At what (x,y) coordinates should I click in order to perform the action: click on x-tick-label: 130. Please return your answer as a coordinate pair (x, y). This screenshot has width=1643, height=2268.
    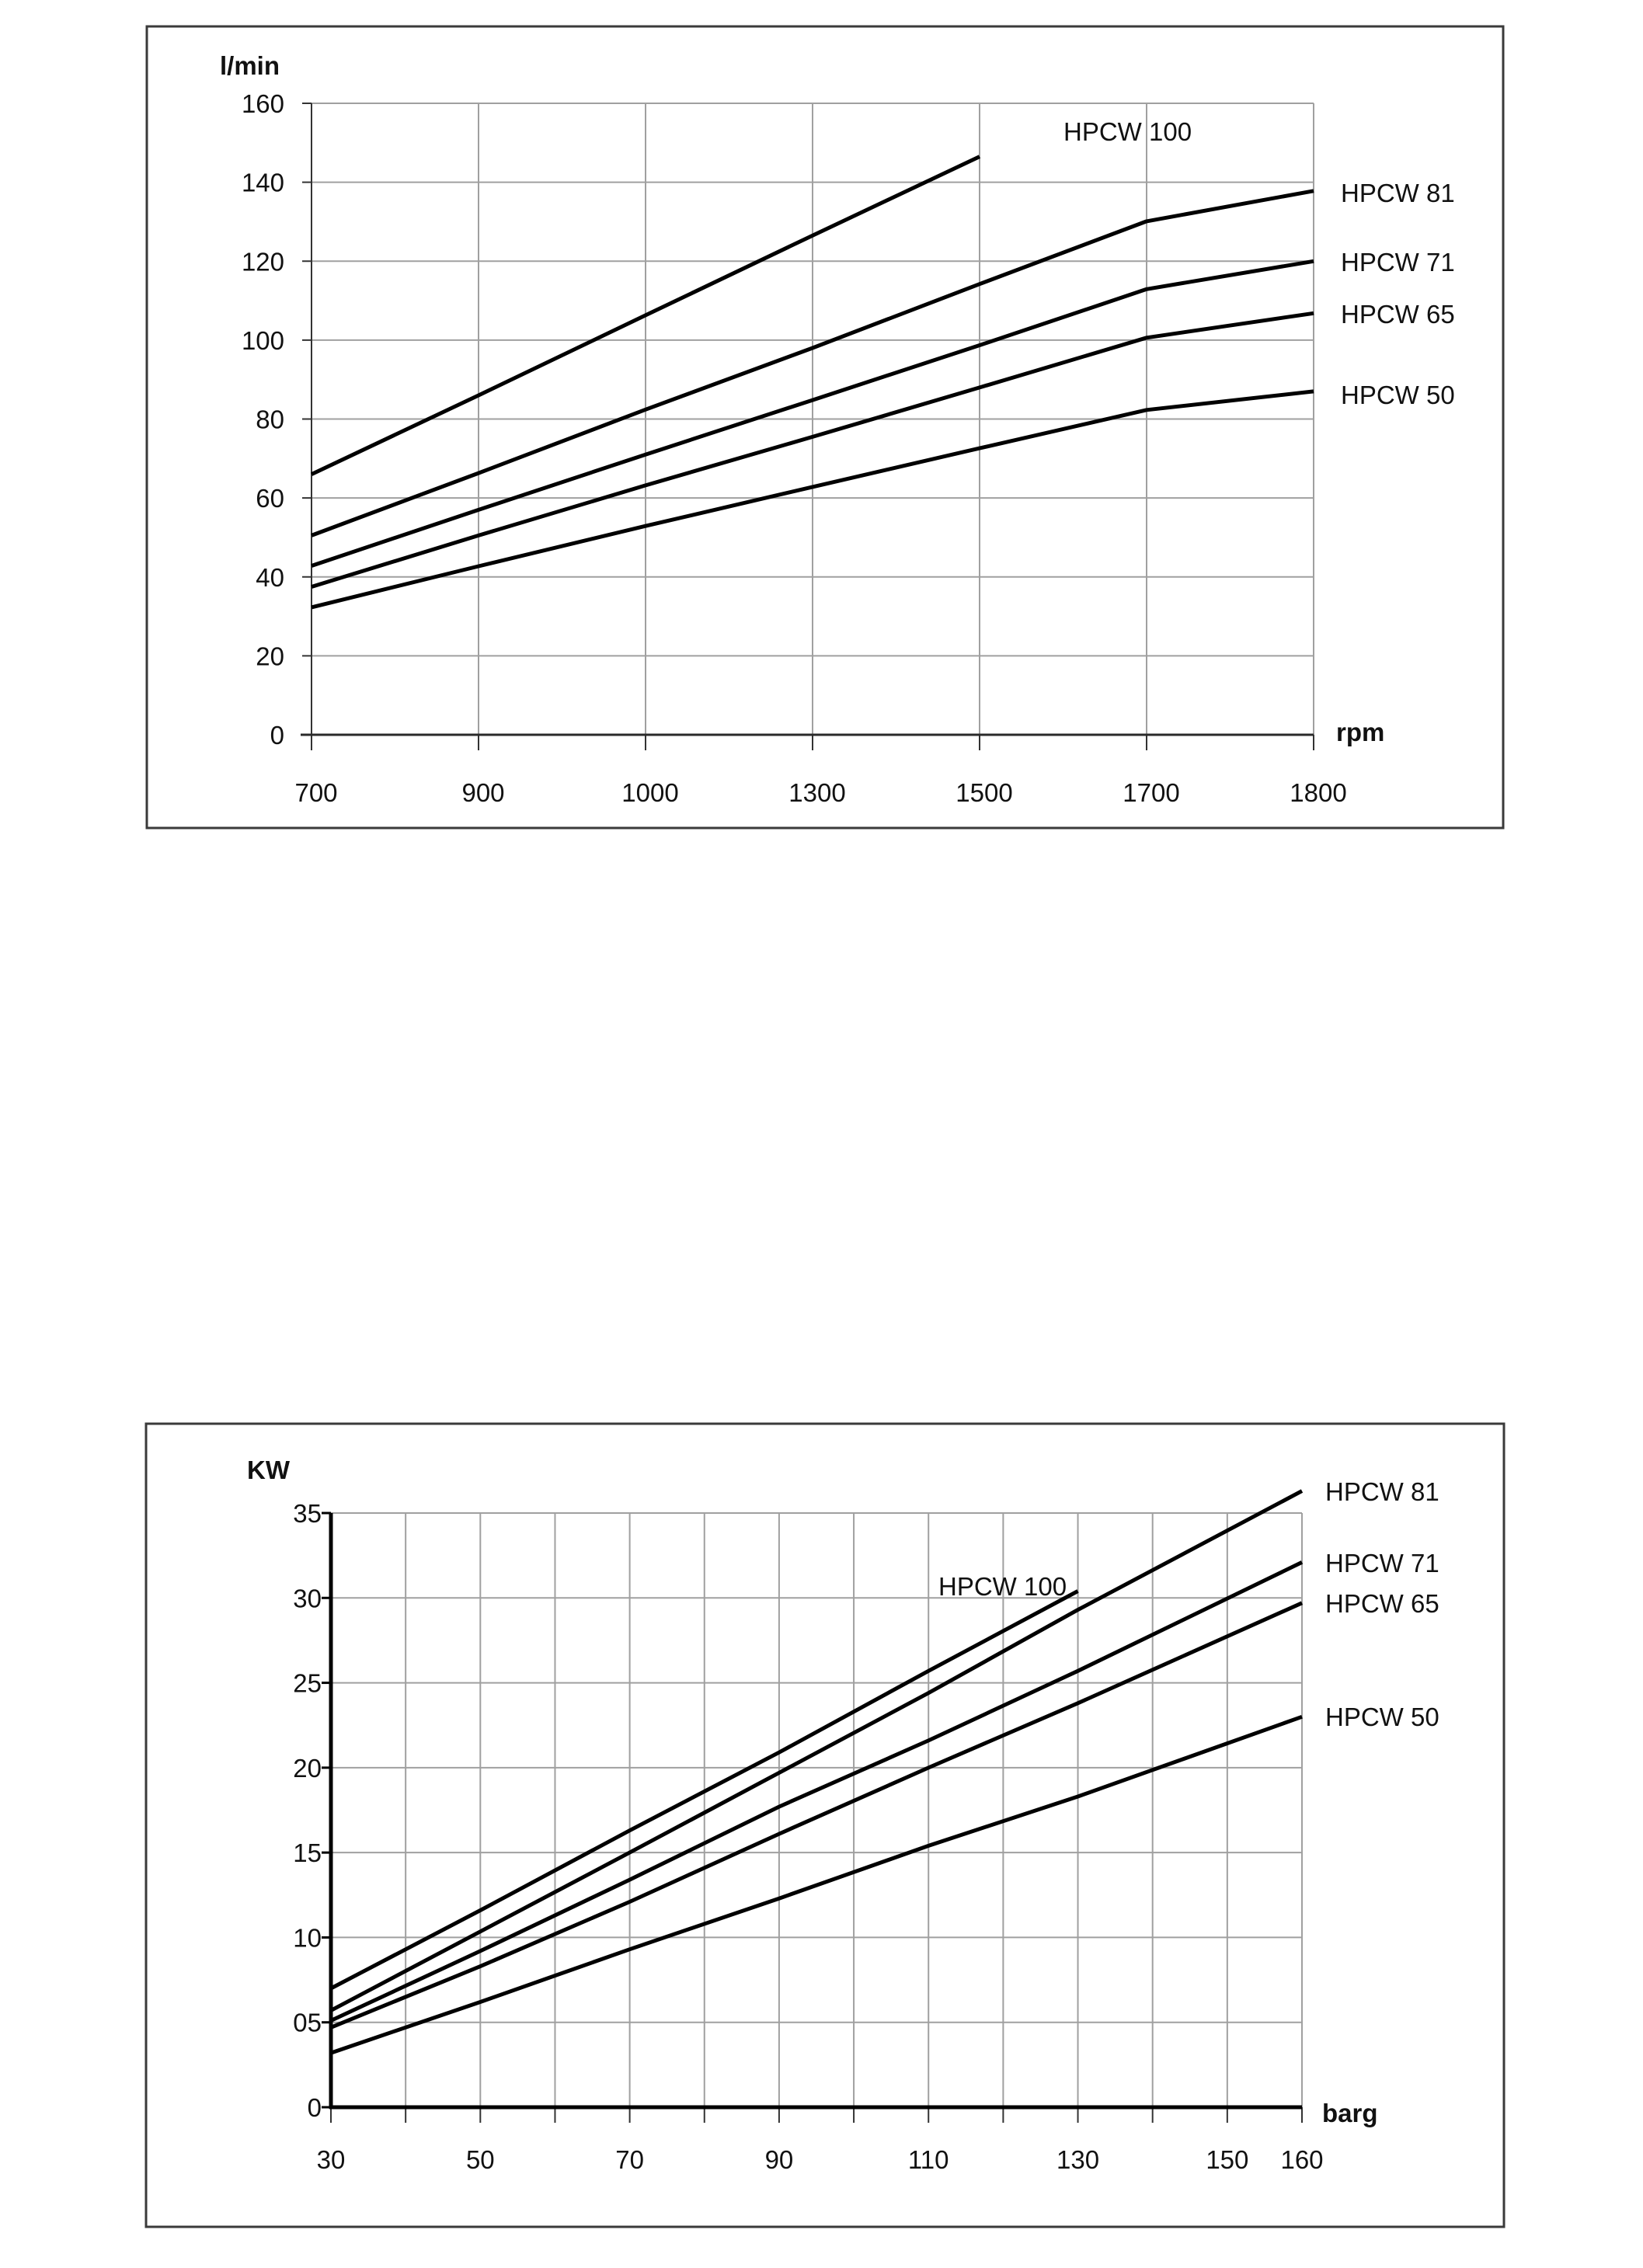
    Looking at the image, I should click on (1078, 2159).